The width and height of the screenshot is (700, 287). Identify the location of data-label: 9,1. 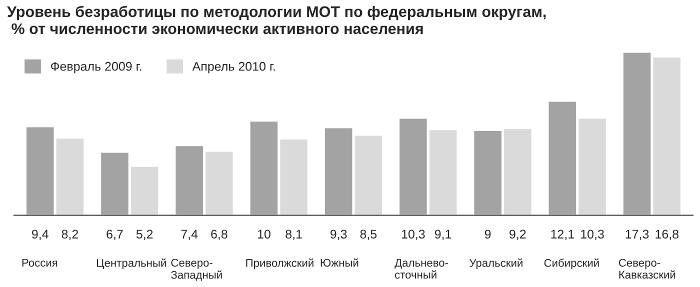
(443, 235).